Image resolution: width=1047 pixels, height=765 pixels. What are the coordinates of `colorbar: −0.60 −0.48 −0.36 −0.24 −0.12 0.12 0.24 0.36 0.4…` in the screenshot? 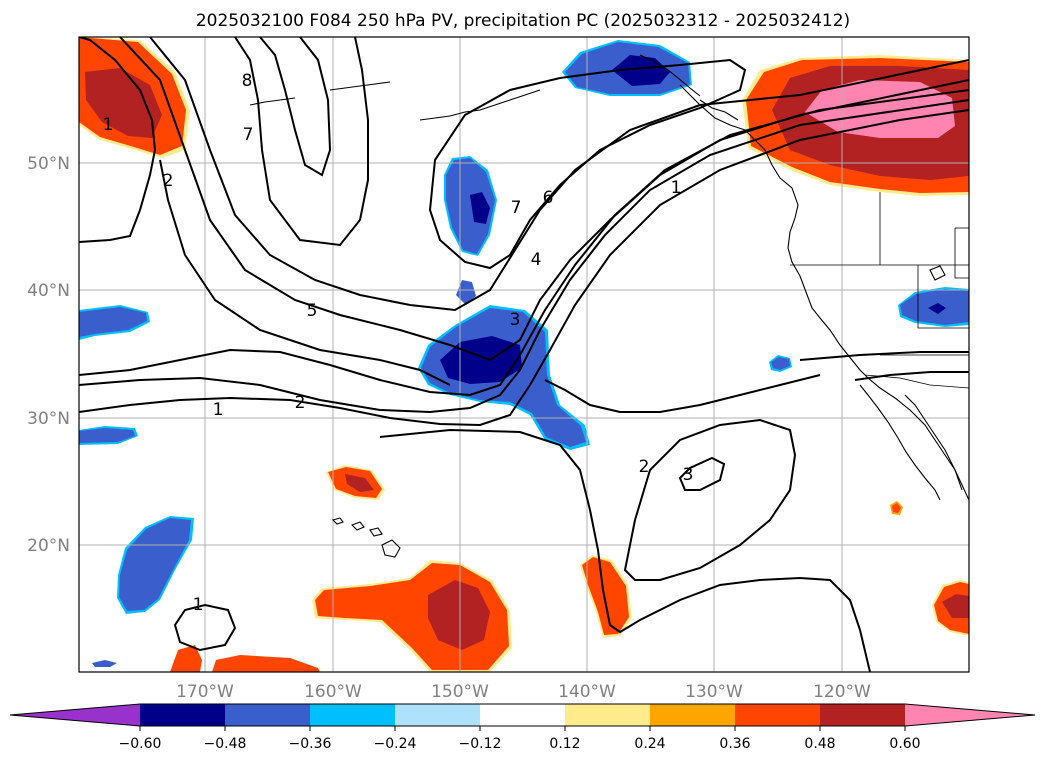 It's located at (522, 727).